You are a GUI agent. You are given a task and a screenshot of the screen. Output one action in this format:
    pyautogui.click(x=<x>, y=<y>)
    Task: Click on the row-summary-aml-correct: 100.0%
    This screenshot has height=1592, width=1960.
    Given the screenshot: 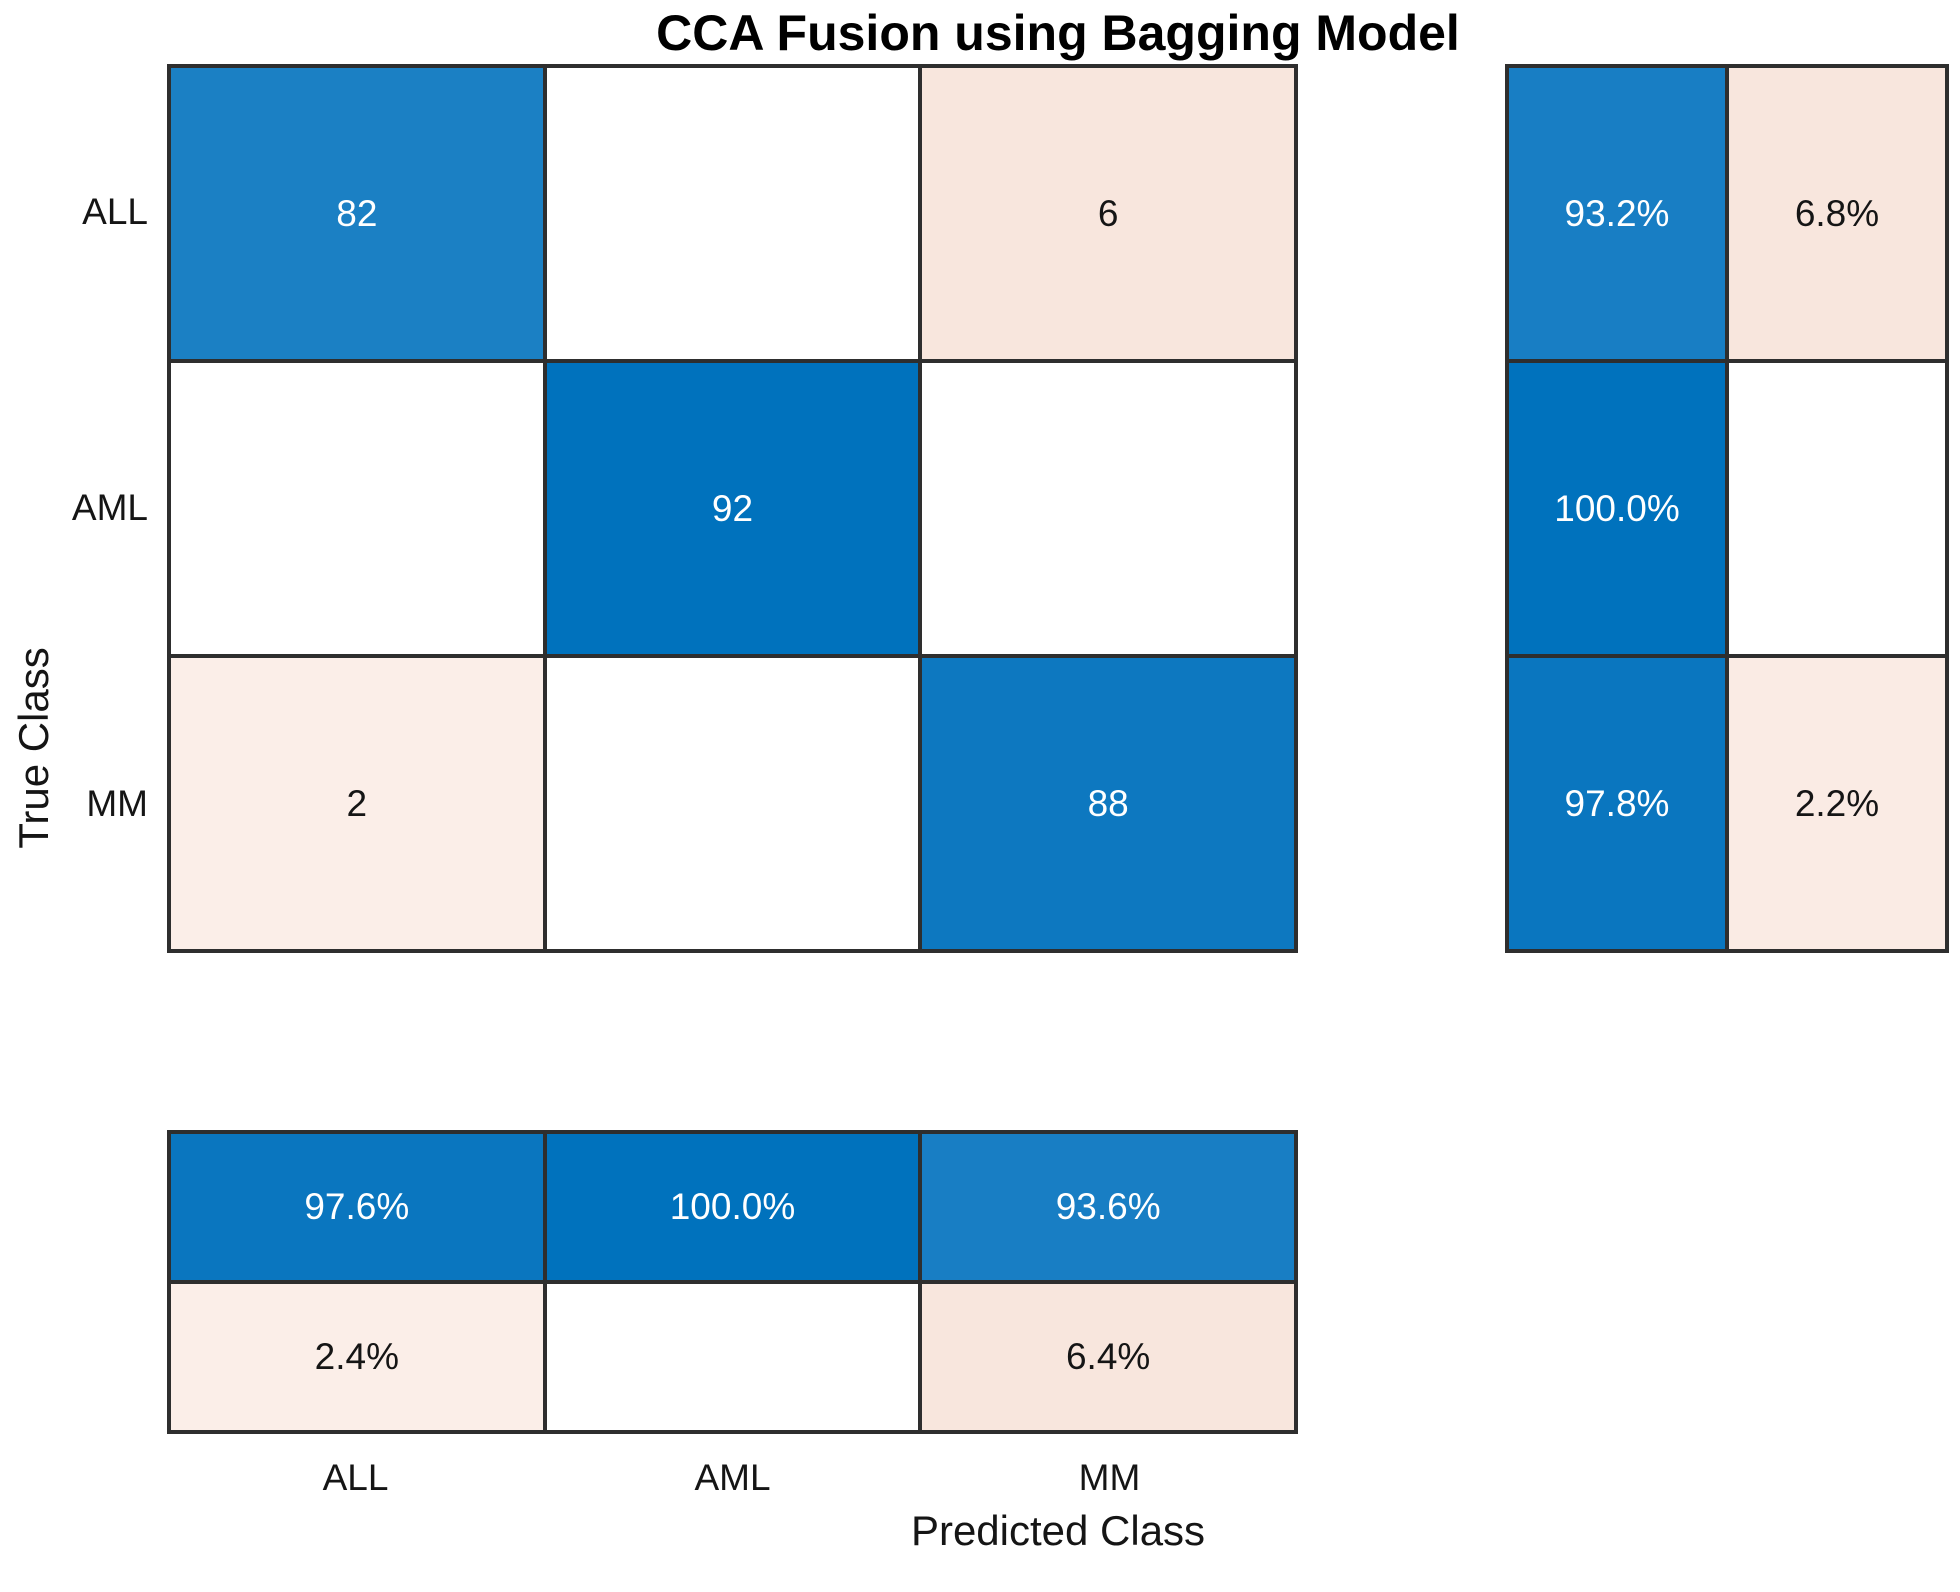 What is the action you would take?
    pyautogui.click(x=1617, y=508)
    